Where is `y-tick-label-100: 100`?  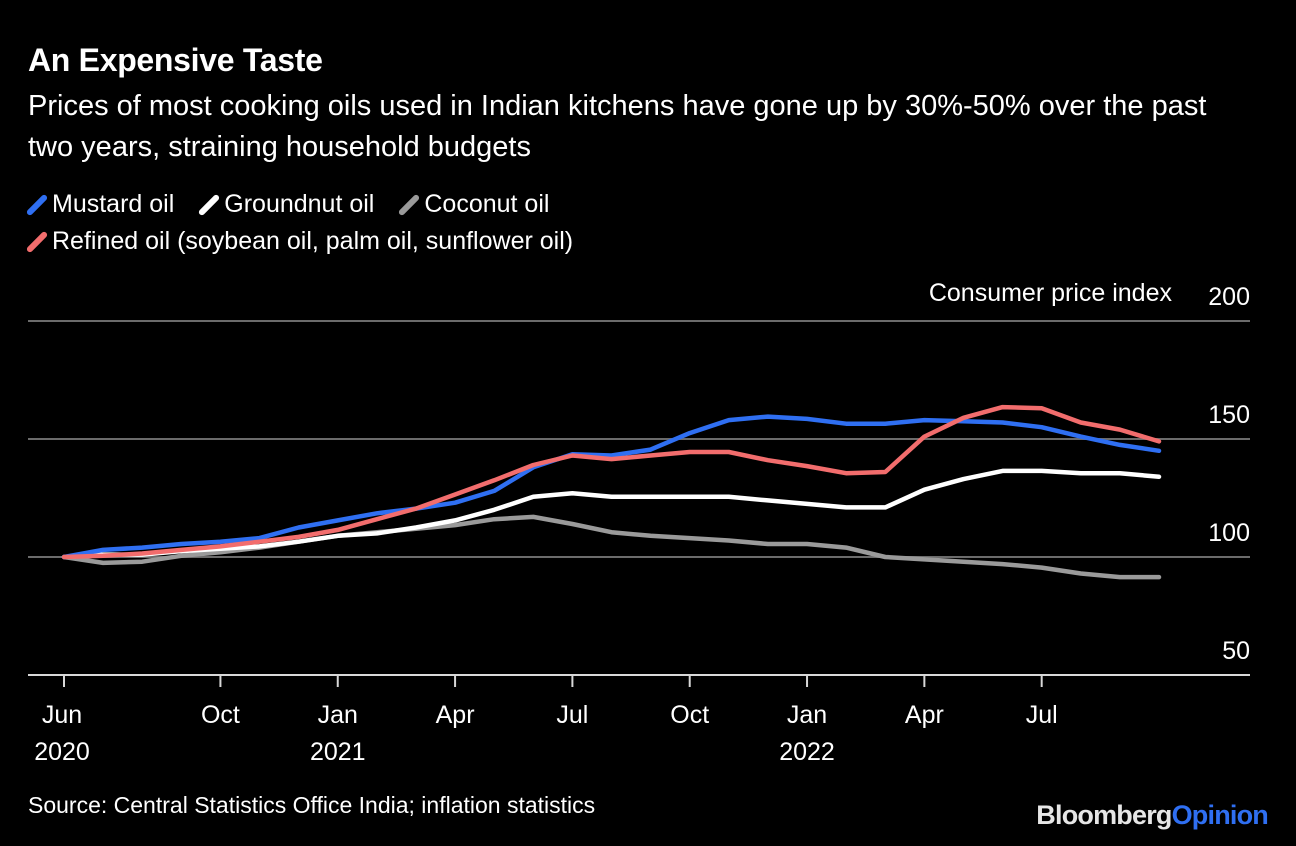 y-tick-label-100: 100 is located at coordinates (1229, 533).